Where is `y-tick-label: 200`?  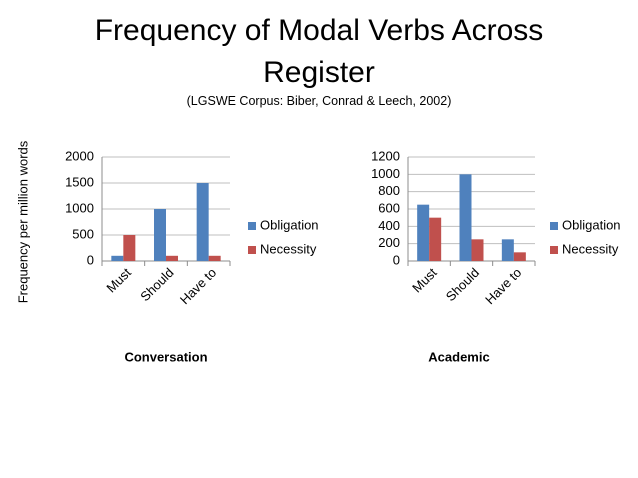
y-tick-label: 200 is located at coordinates (389, 242).